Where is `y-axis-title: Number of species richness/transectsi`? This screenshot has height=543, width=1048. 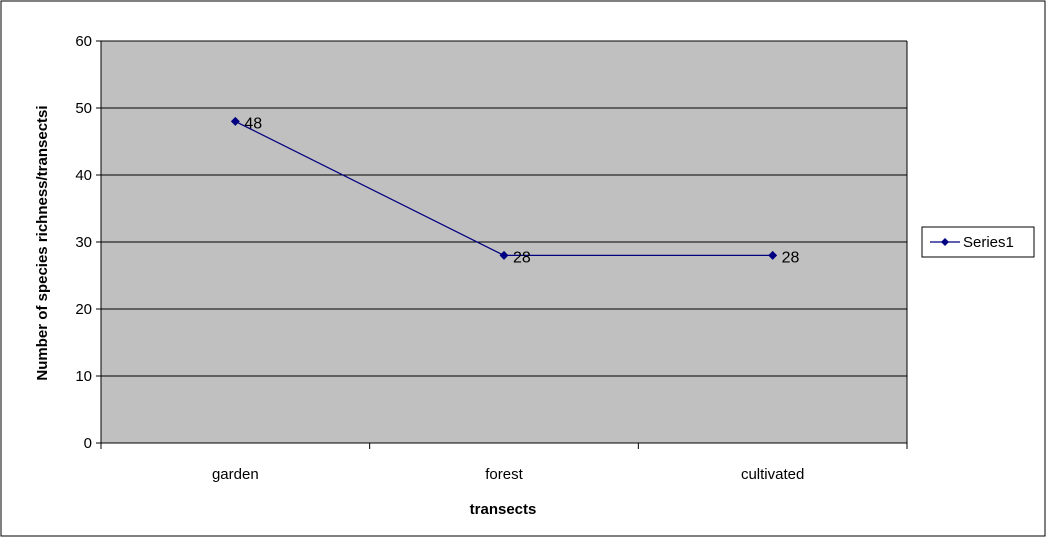 y-axis-title: Number of species richness/transectsi is located at coordinates (42, 242).